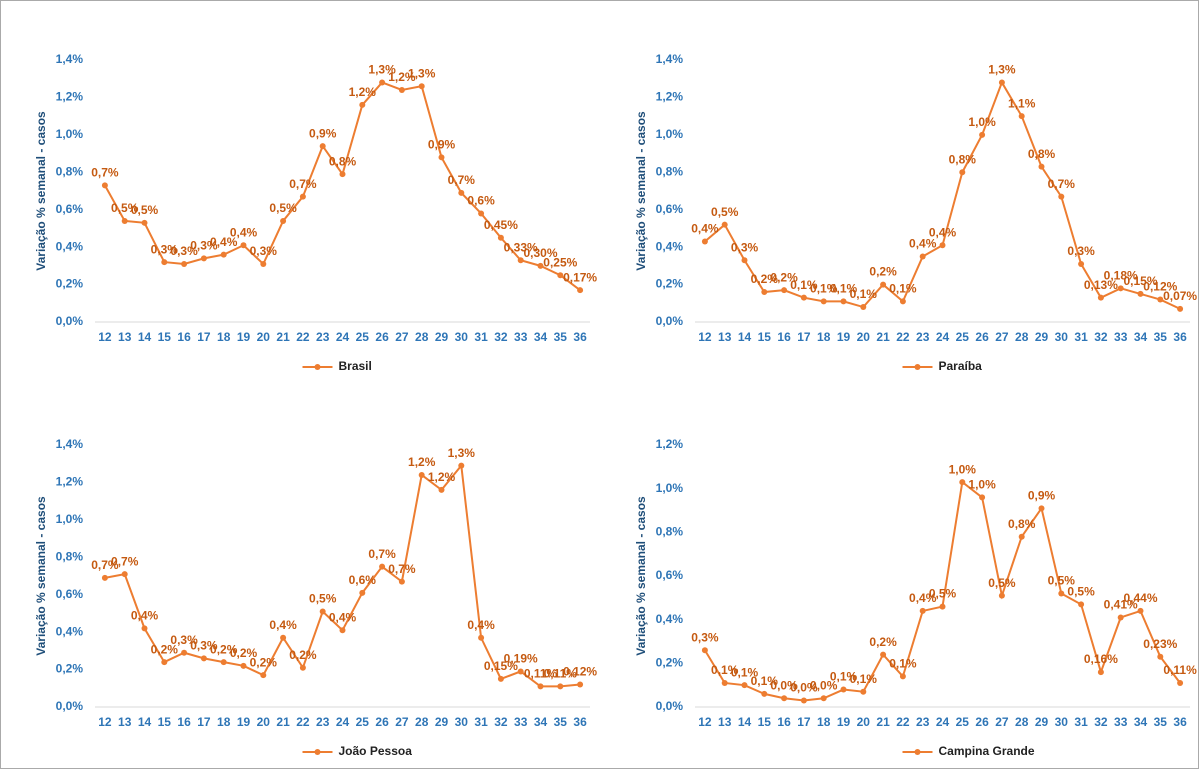  I want to click on data-label: 0,41%, so click(1121, 605).